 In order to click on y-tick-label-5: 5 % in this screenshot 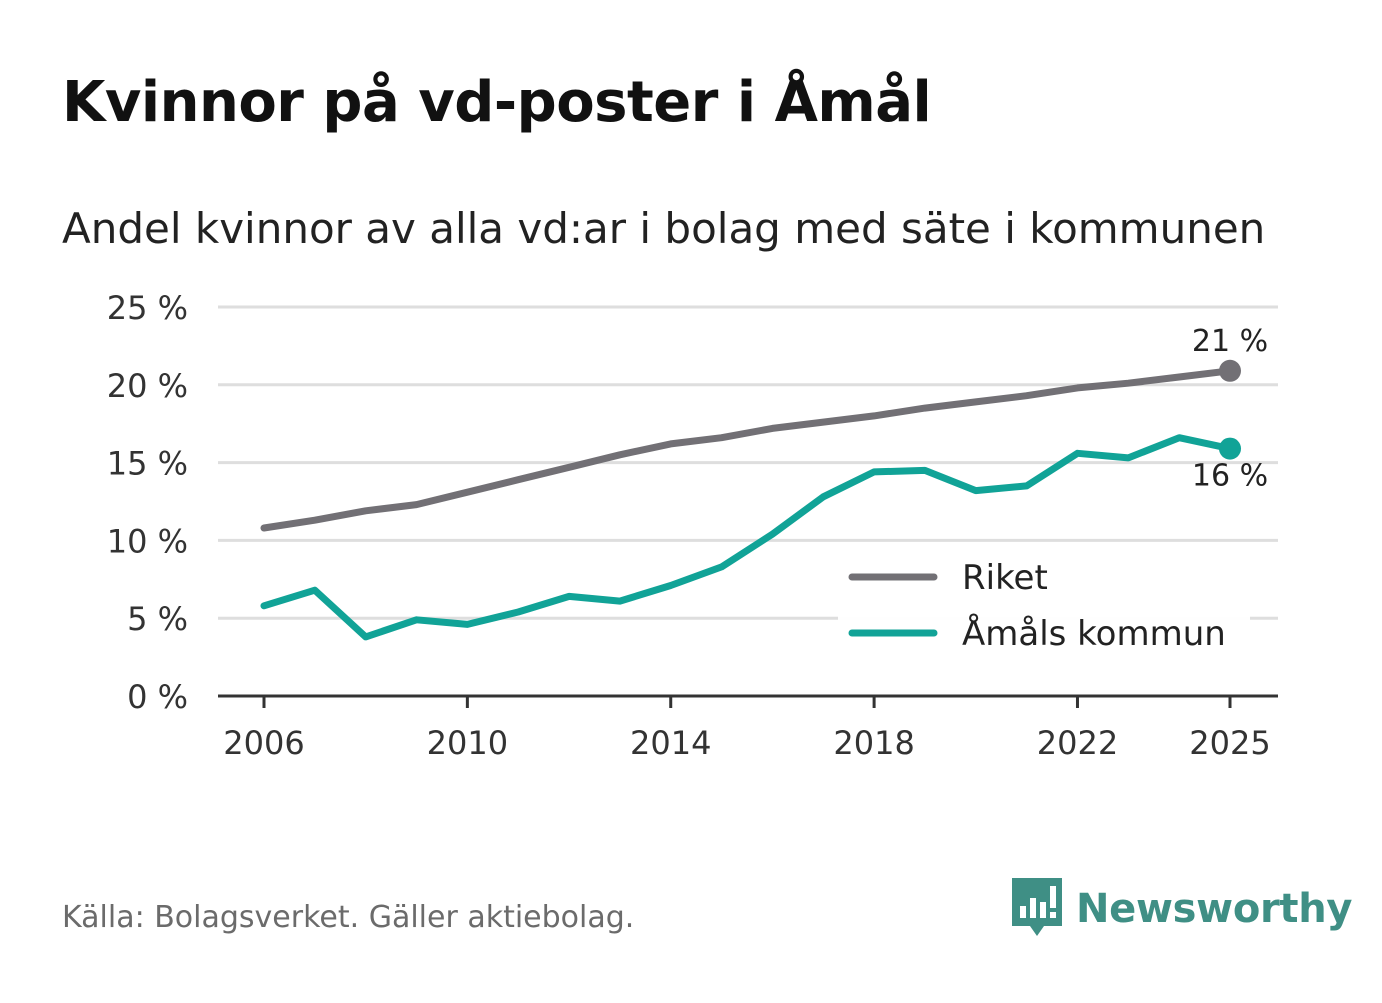, I will do `click(157, 619)`.